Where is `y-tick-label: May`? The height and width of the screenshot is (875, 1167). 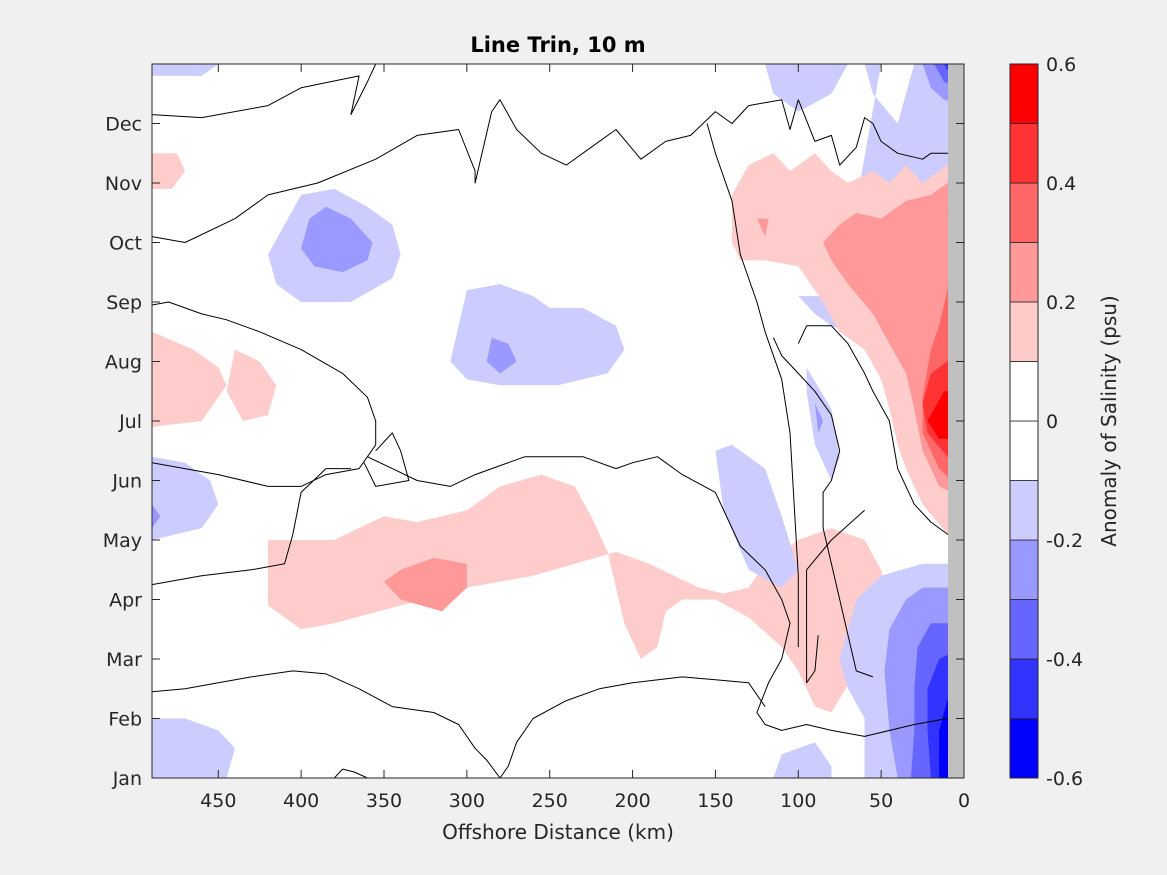 y-tick-label: May is located at coordinates (122, 541).